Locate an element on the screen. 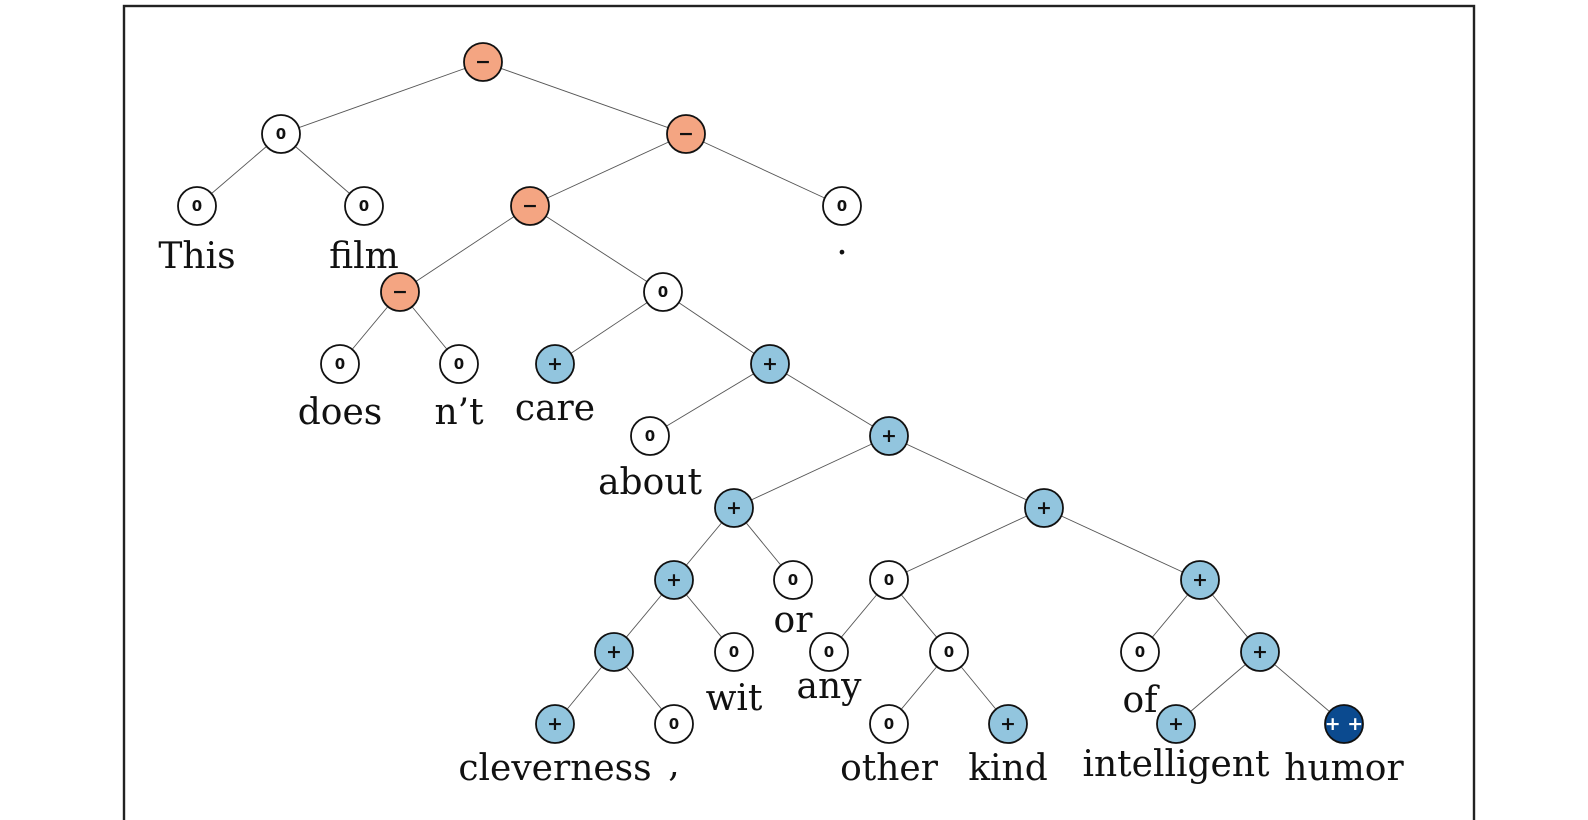 This screenshot has height=820, width=1588. leaf-word: of is located at coordinates (1142, 700).